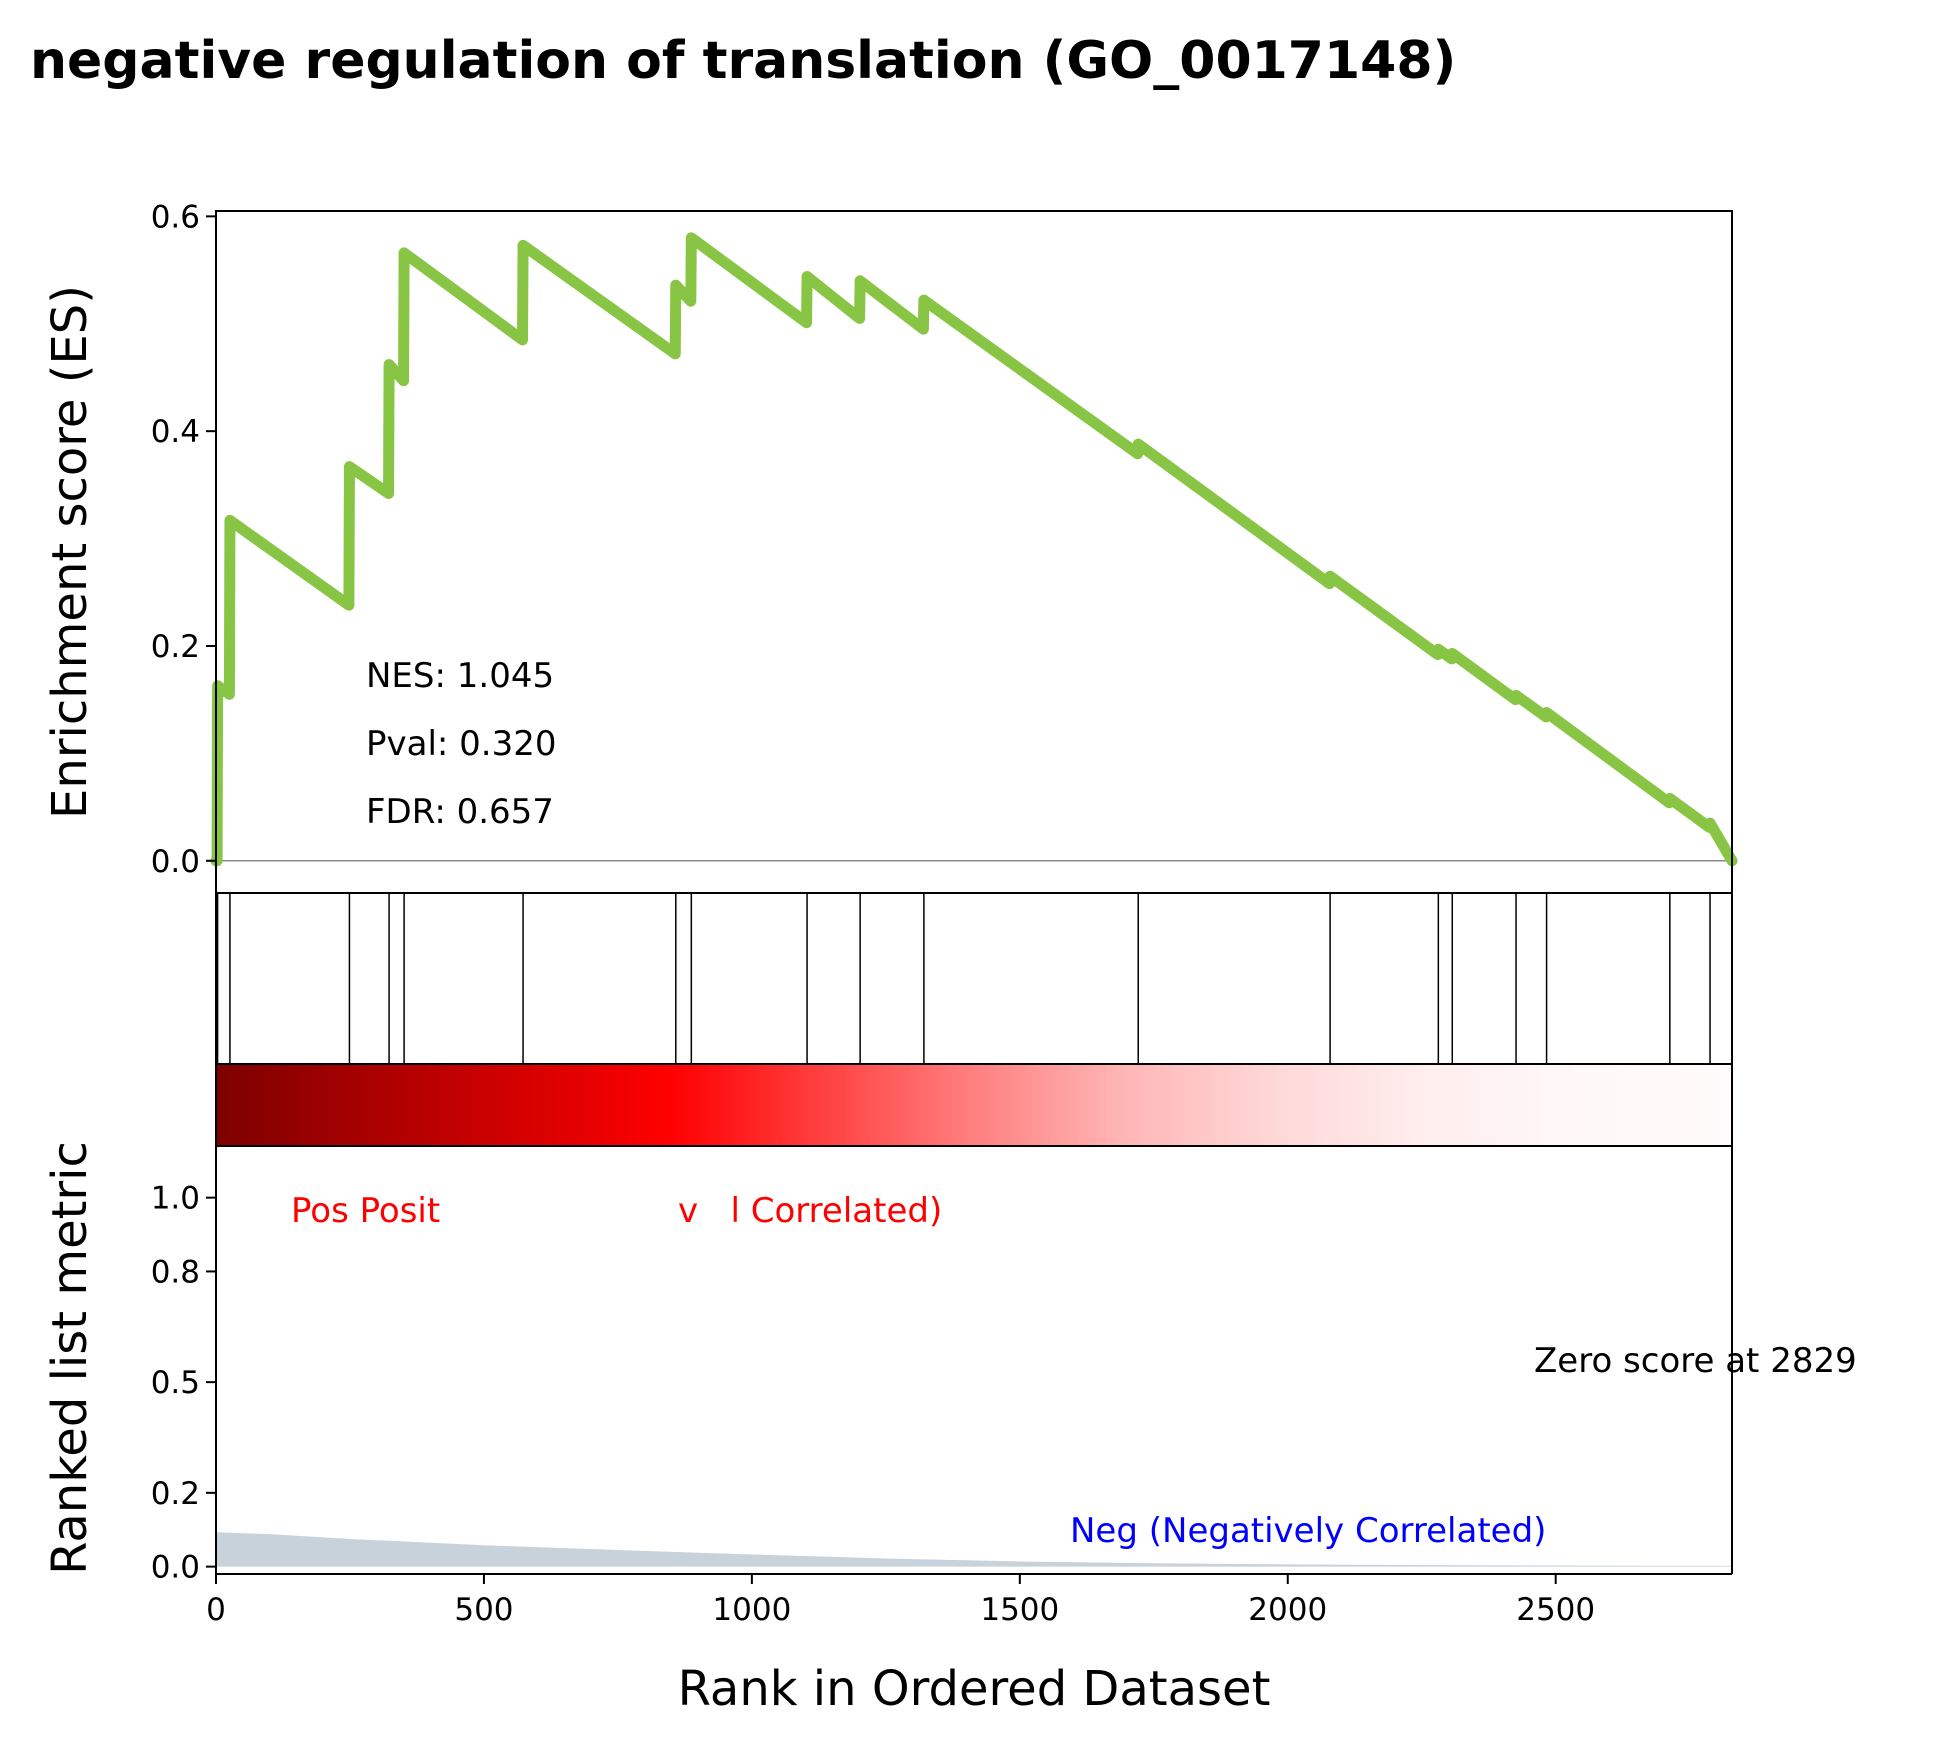 This screenshot has width=1953, height=1741. What do you see at coordinates (183, 539) in the screenshot?
I see `es-y-ticks: 0.0 0.2 0.4 0.6` at bounding box center [183, 539].